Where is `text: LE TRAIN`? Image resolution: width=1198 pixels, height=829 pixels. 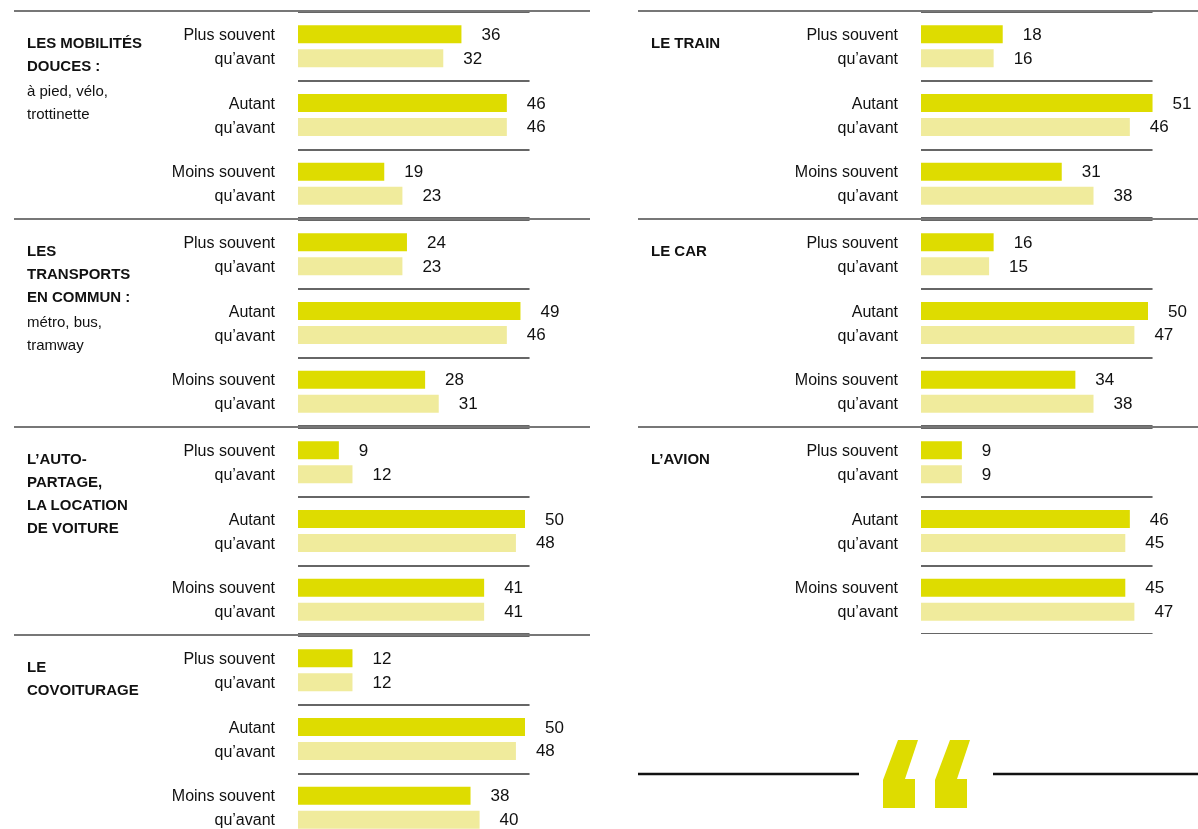
text: LE TRAIN is located at coordinates (686, 42).